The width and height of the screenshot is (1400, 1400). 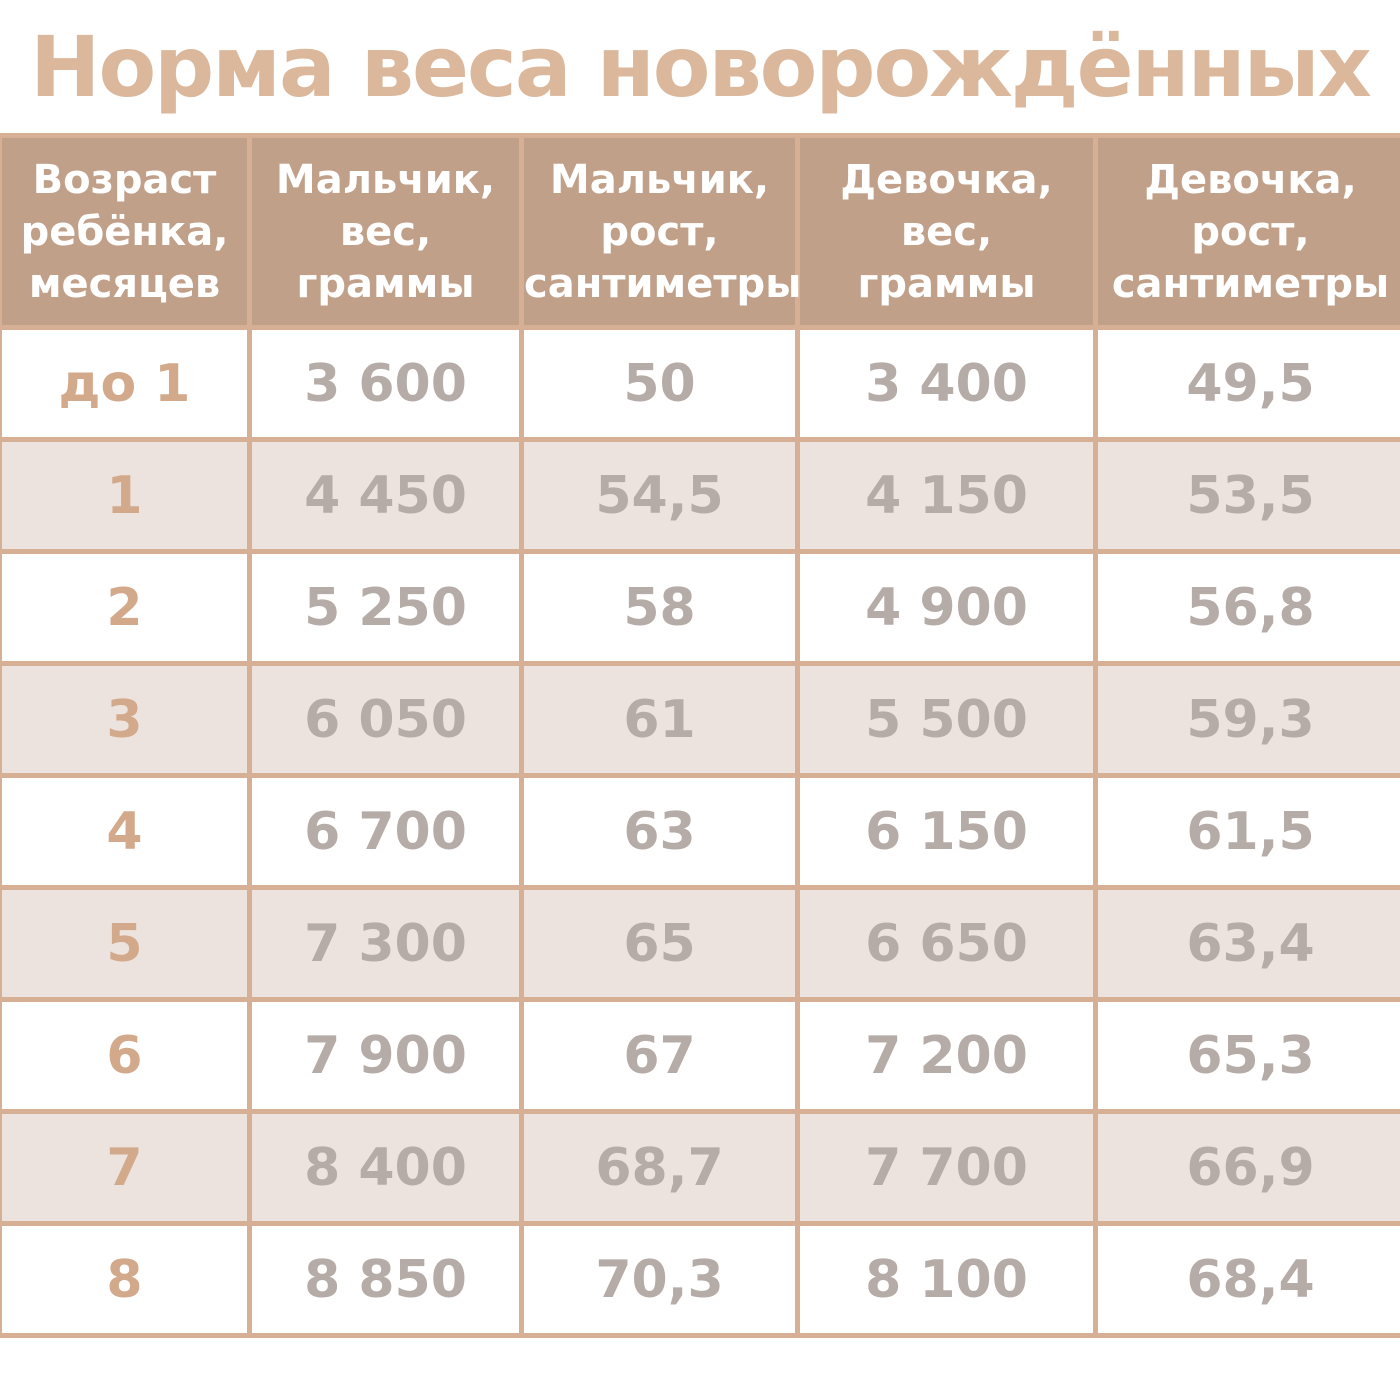 I want to click on value-cell: 59,3, so click(x=1246, y=719).